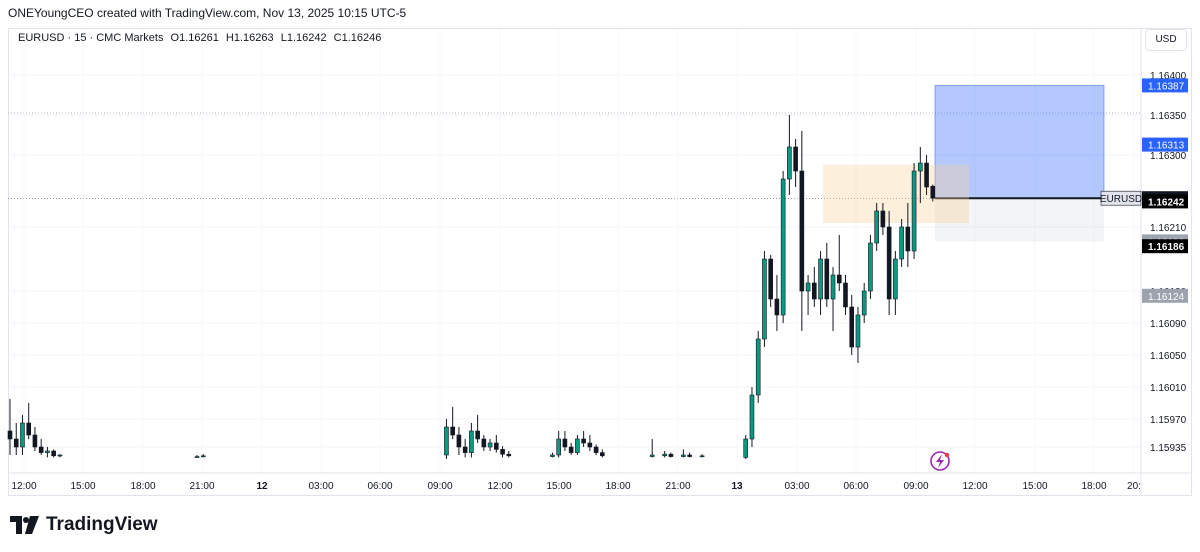 This screenshot has width=1200, height=552. I want to click on price-label-text: 1.16242, so click(1166, 202).